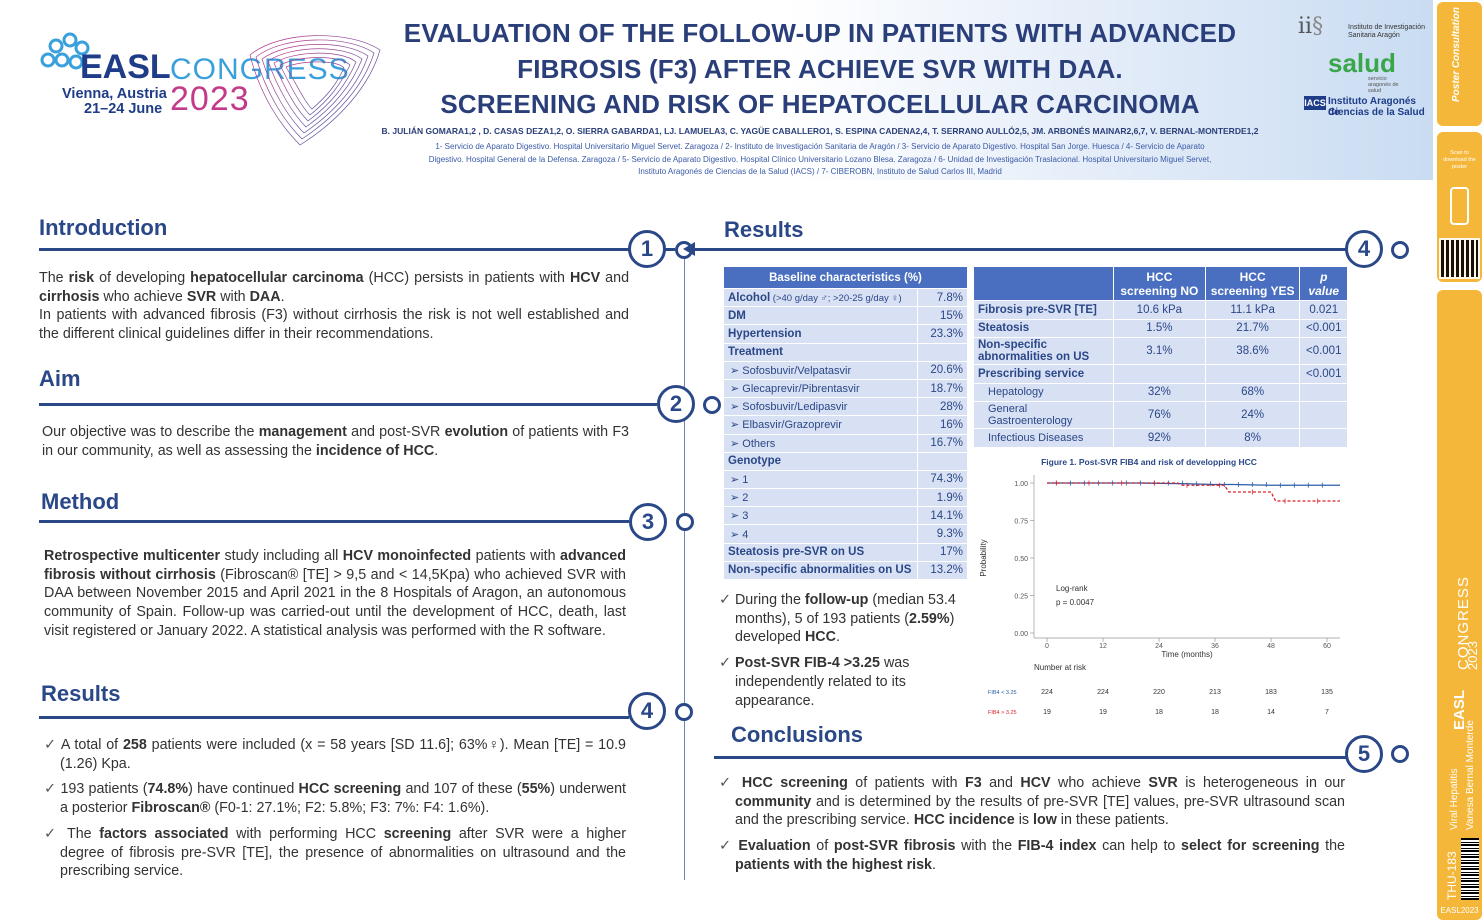 This screenshot has height=921, width=1484. I want to click on chart-annotation-a: Log-rank, so click(1072, 588).